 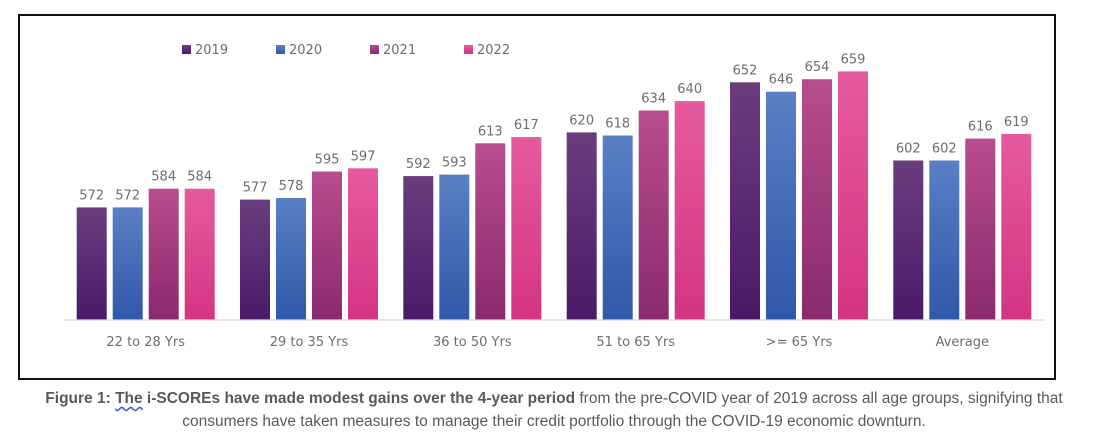 I want to click on legend-label-2020: 2020, so click(x=305, y=50).